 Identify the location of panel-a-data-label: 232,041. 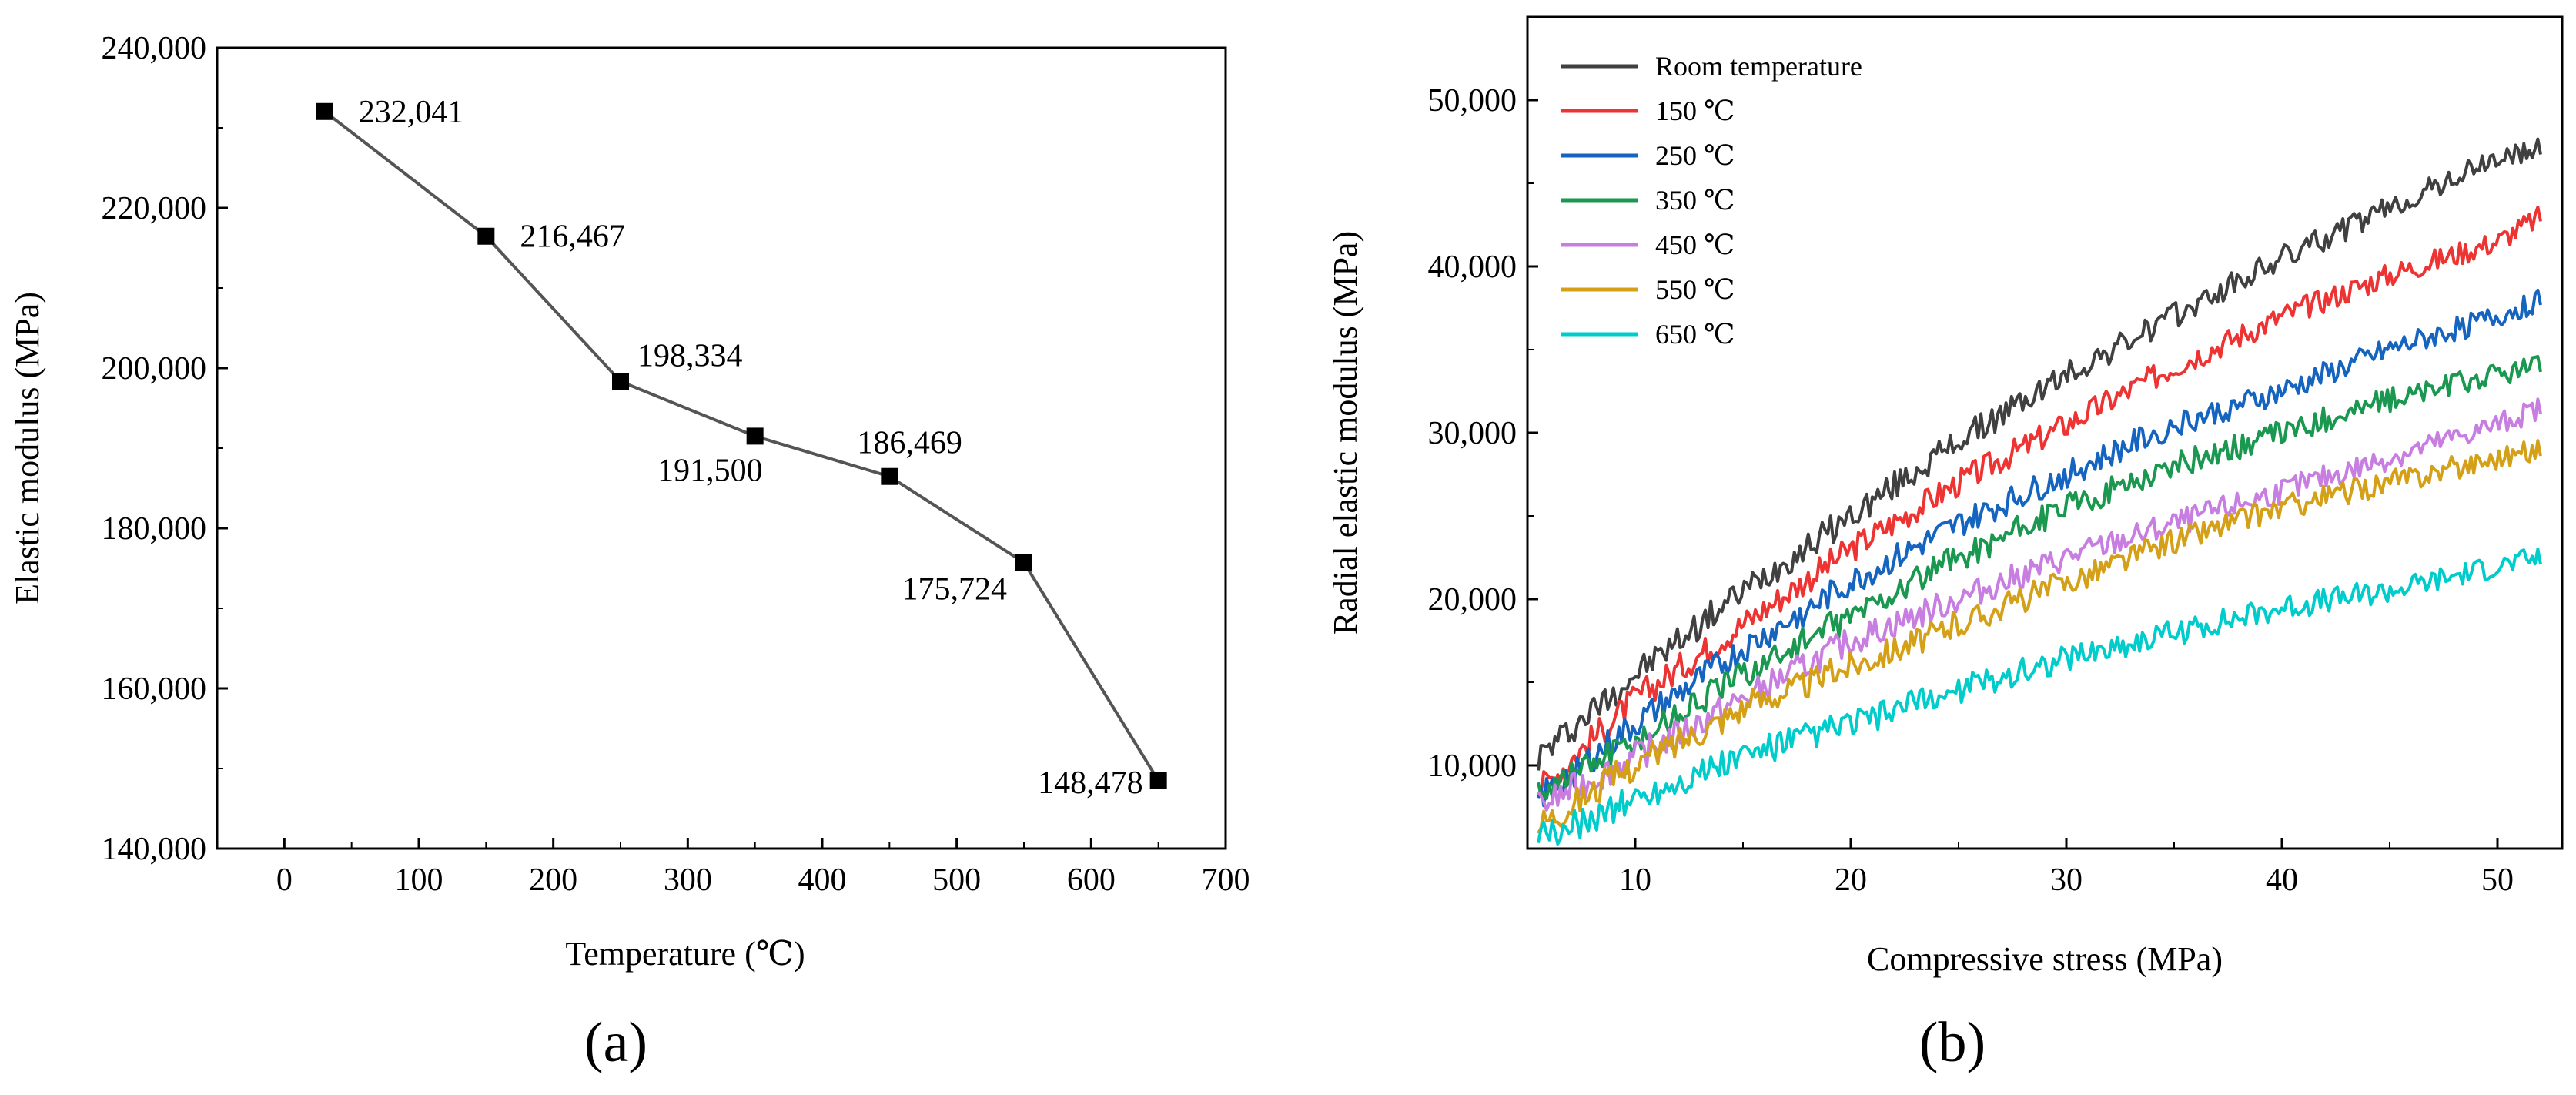
(411, 112).